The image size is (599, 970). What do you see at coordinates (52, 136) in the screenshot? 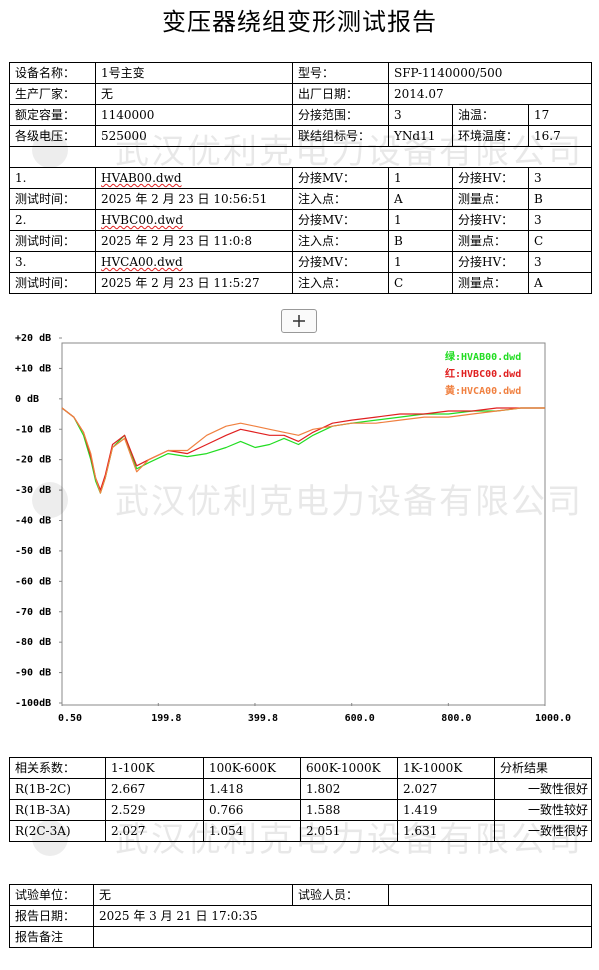
I see `table-cell: 各级电压：` at bounding box center [52, 136].